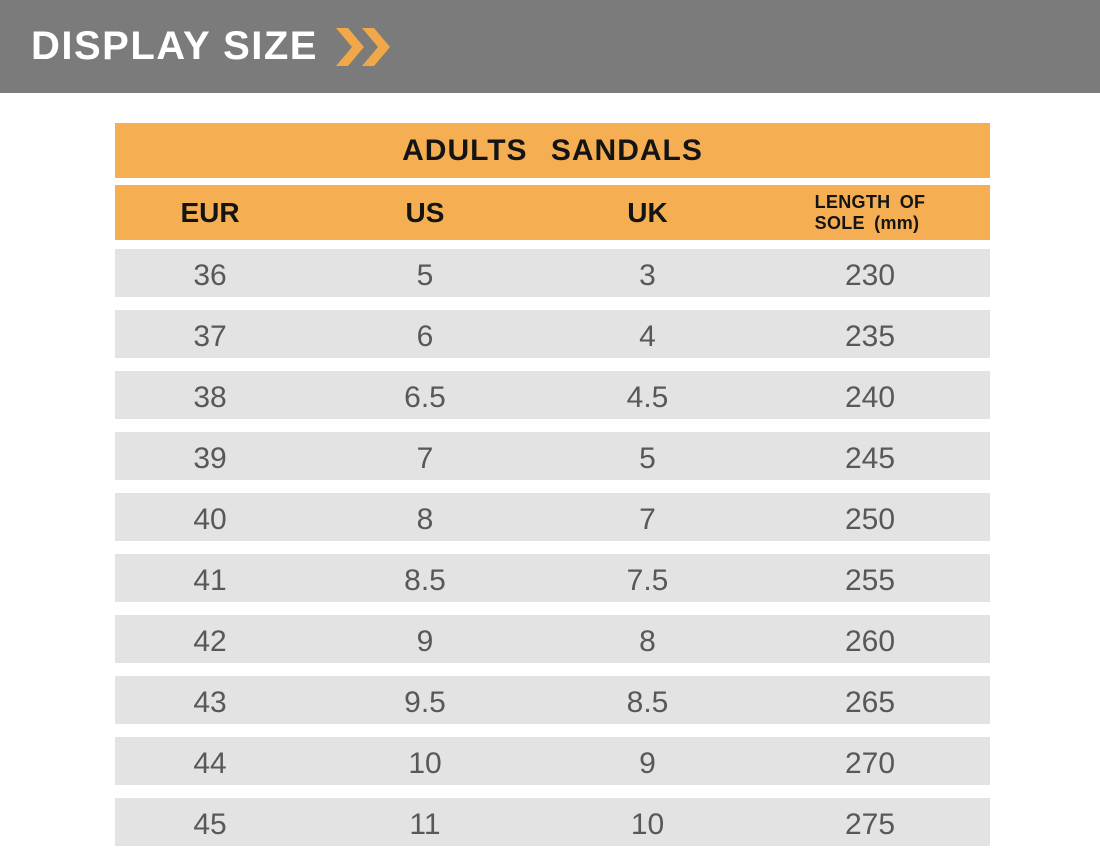 The height and width of the screenshot is (862, 1100). What do you see at coordinates (425, 641) in the screenshot?
I see `us-size-value: 9` at bounding box center [425, 641].